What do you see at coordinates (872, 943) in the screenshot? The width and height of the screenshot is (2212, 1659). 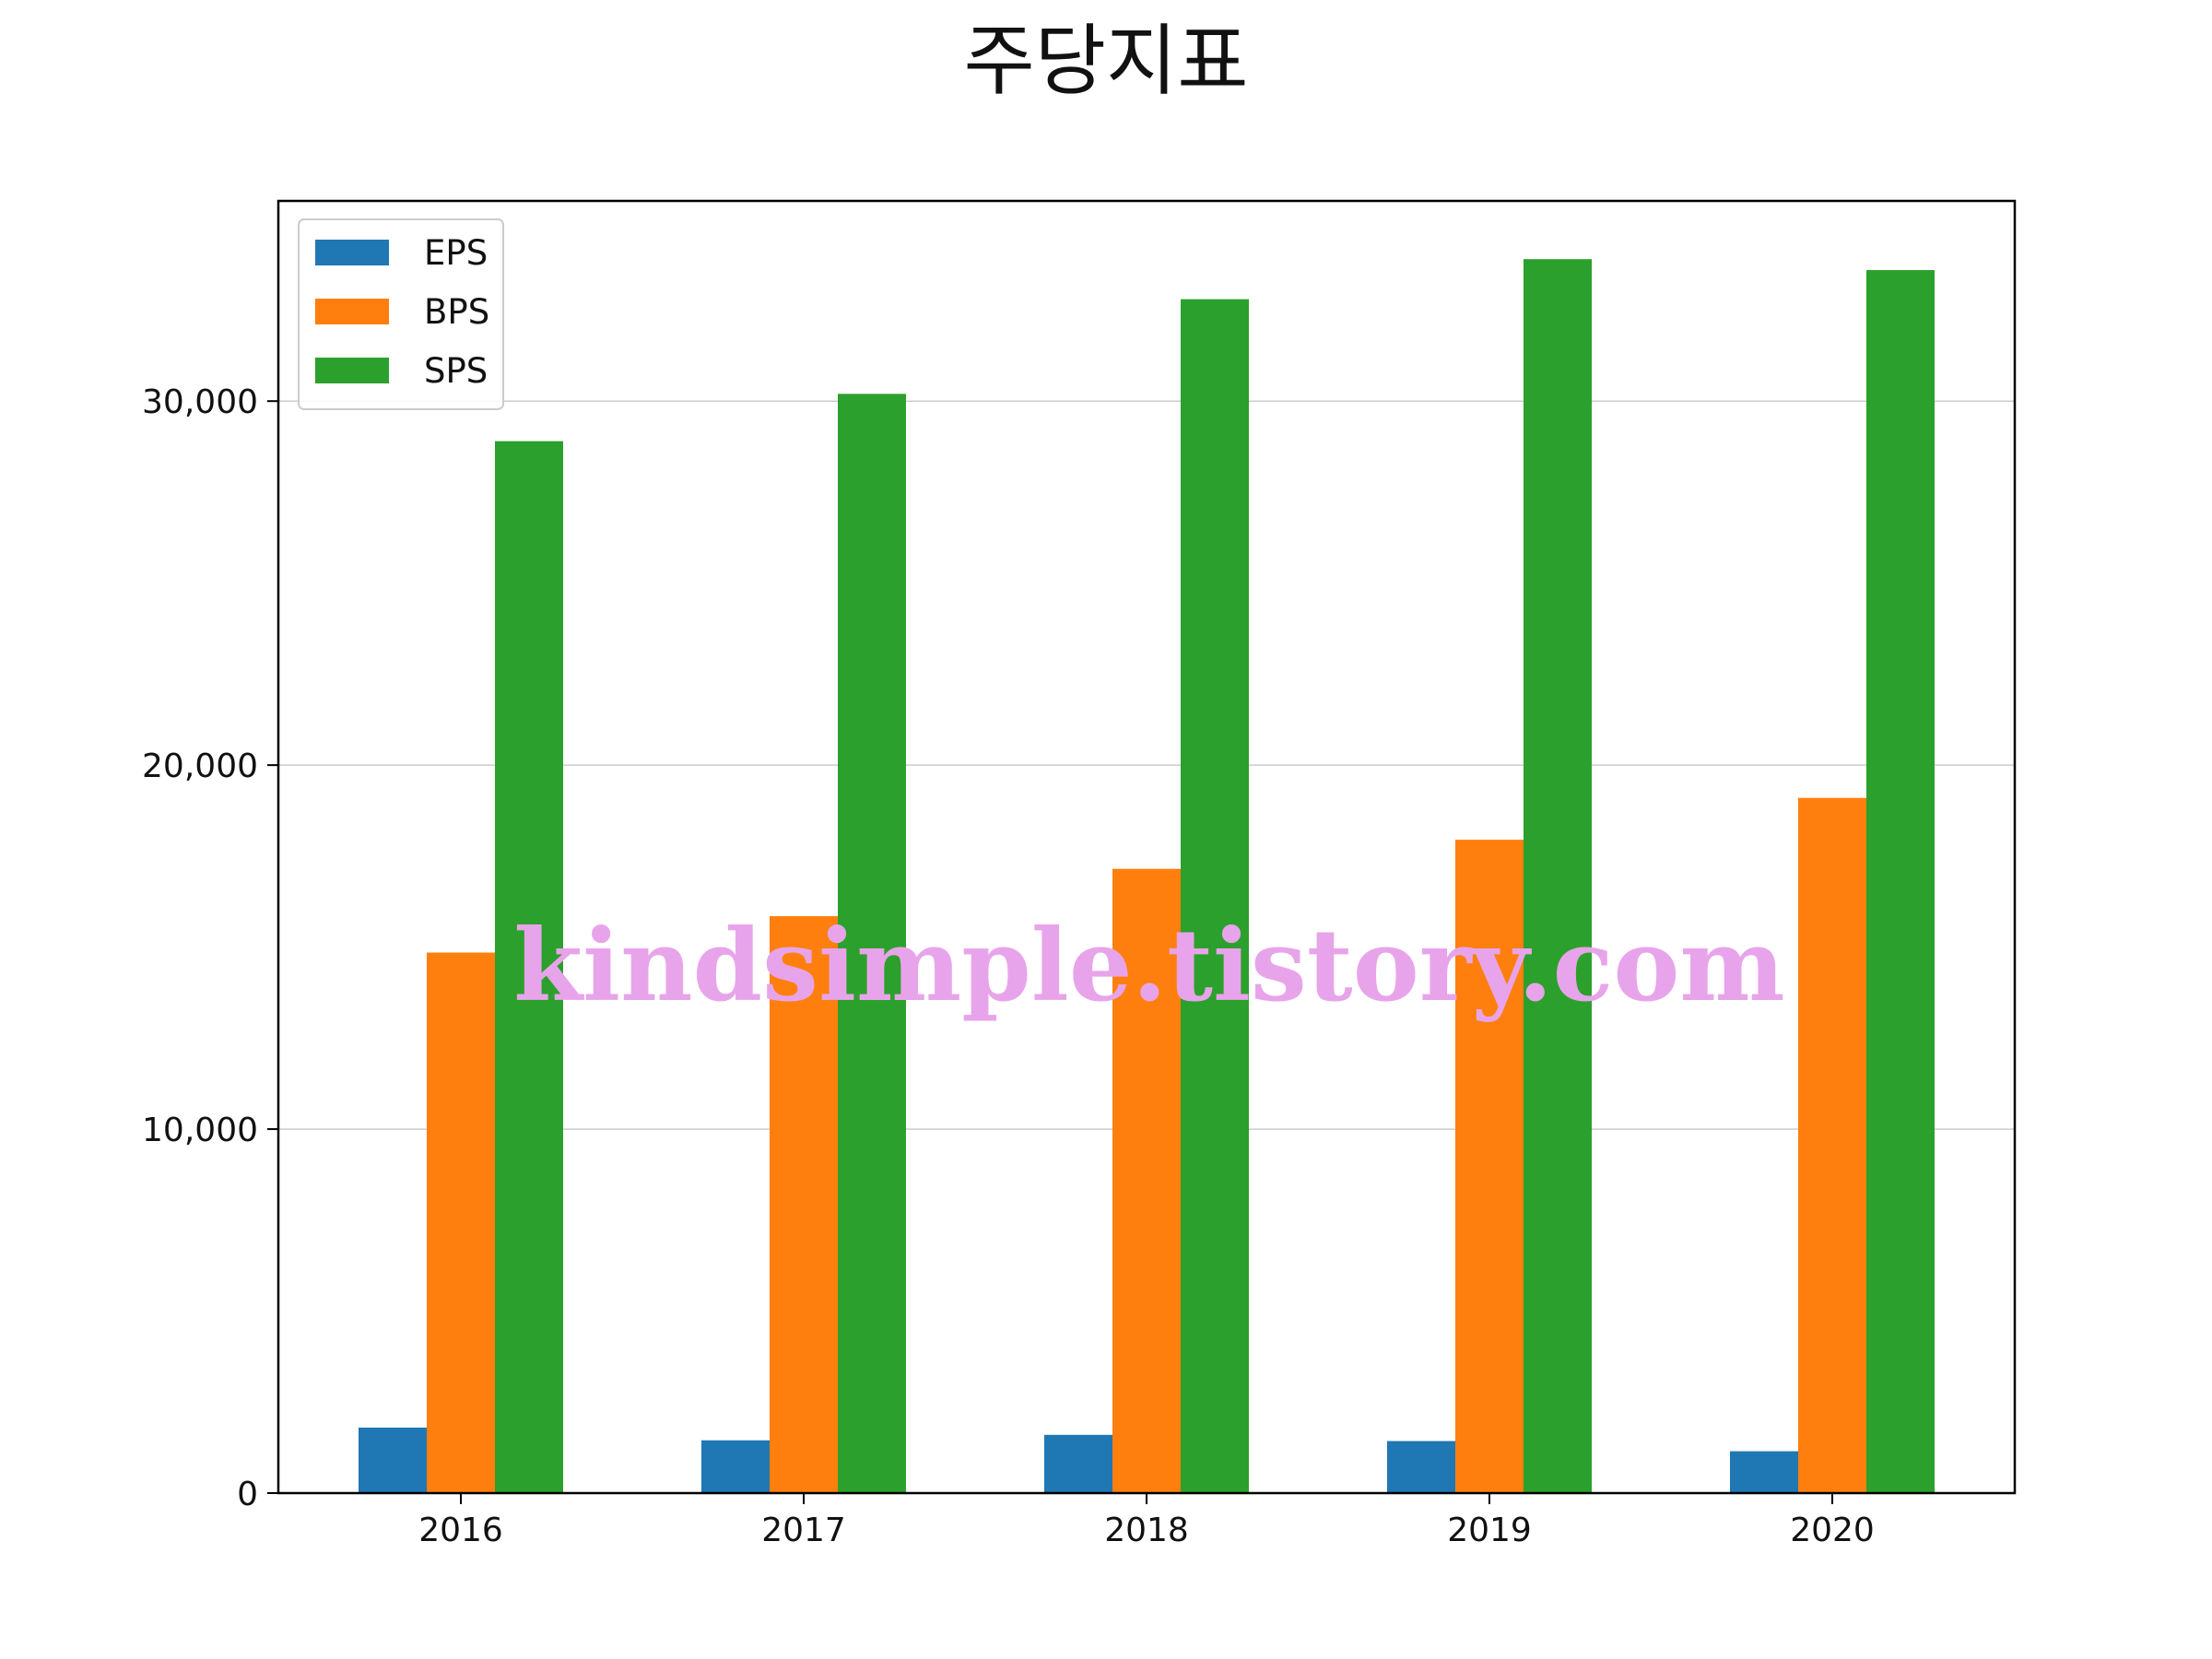 I see `bar-sps-2017` at bounding box center [872, 943].